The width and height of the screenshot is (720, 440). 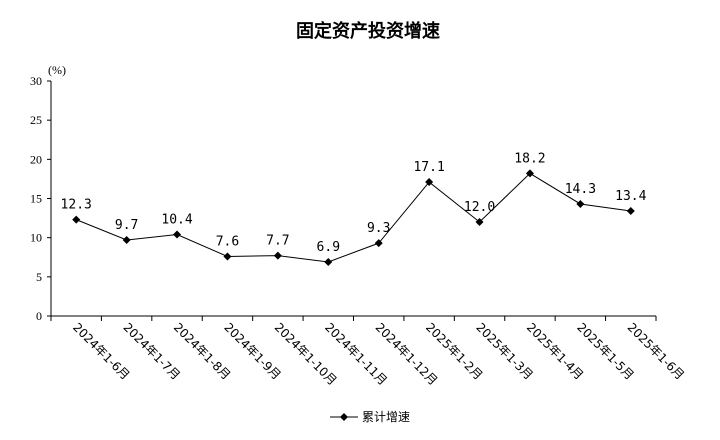 I want to click on y-tick-label: 0, so click(x=39, y=316).